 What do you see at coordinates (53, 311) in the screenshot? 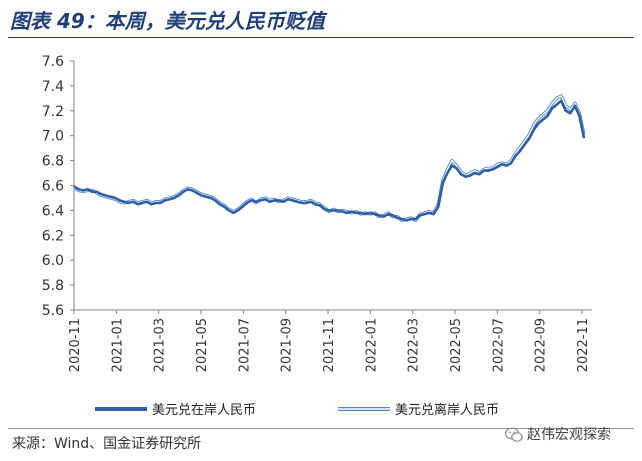
I see `y-tick-label: 5.6` at bounding box center [53, 311].